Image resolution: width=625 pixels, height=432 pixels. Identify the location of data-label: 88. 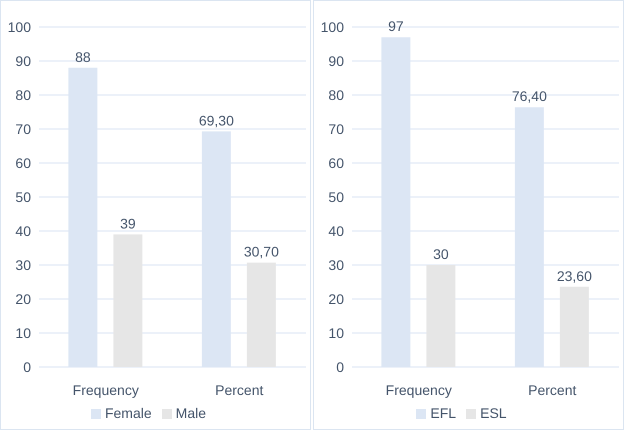
(83, 56).